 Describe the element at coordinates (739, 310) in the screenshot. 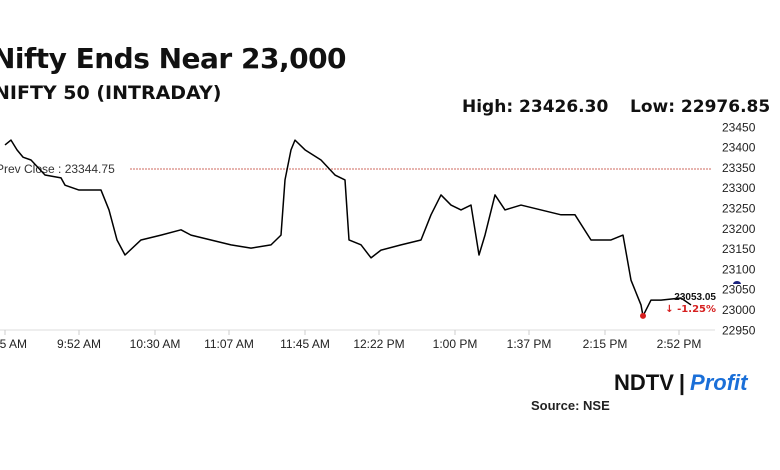

I see `y-tick-label: 23000` at that location.